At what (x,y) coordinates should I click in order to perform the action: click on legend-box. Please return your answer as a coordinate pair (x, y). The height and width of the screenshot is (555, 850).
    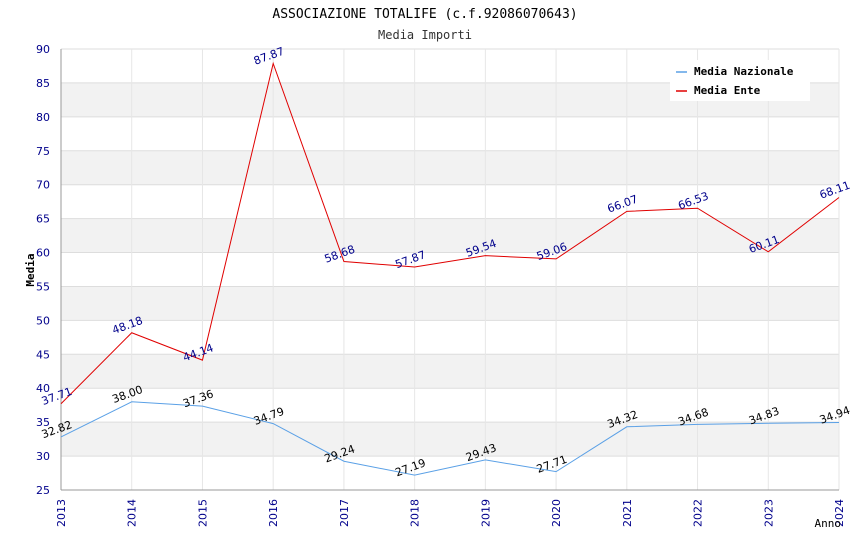
    Looking at the image, I should click on (740, 80).